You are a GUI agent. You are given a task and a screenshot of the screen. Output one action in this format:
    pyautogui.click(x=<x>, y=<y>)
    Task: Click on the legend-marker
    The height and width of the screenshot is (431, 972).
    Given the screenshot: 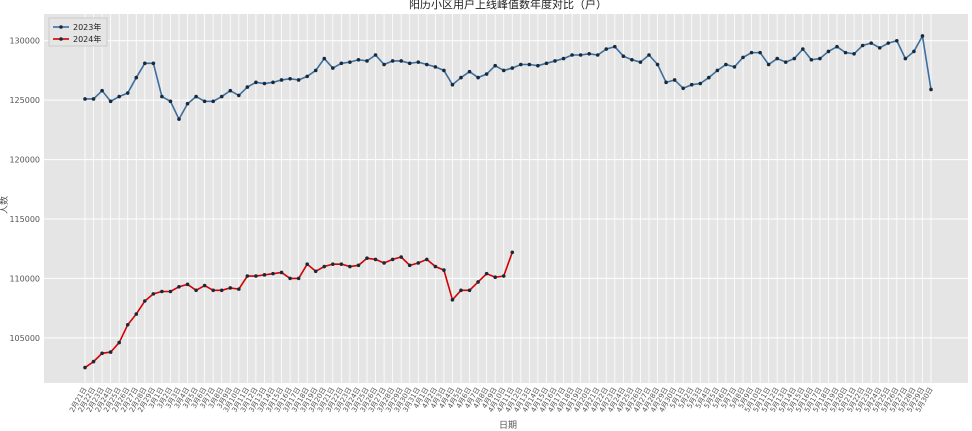 What is the action you would take?
    pyautogui.click(x=61, y=27)
    